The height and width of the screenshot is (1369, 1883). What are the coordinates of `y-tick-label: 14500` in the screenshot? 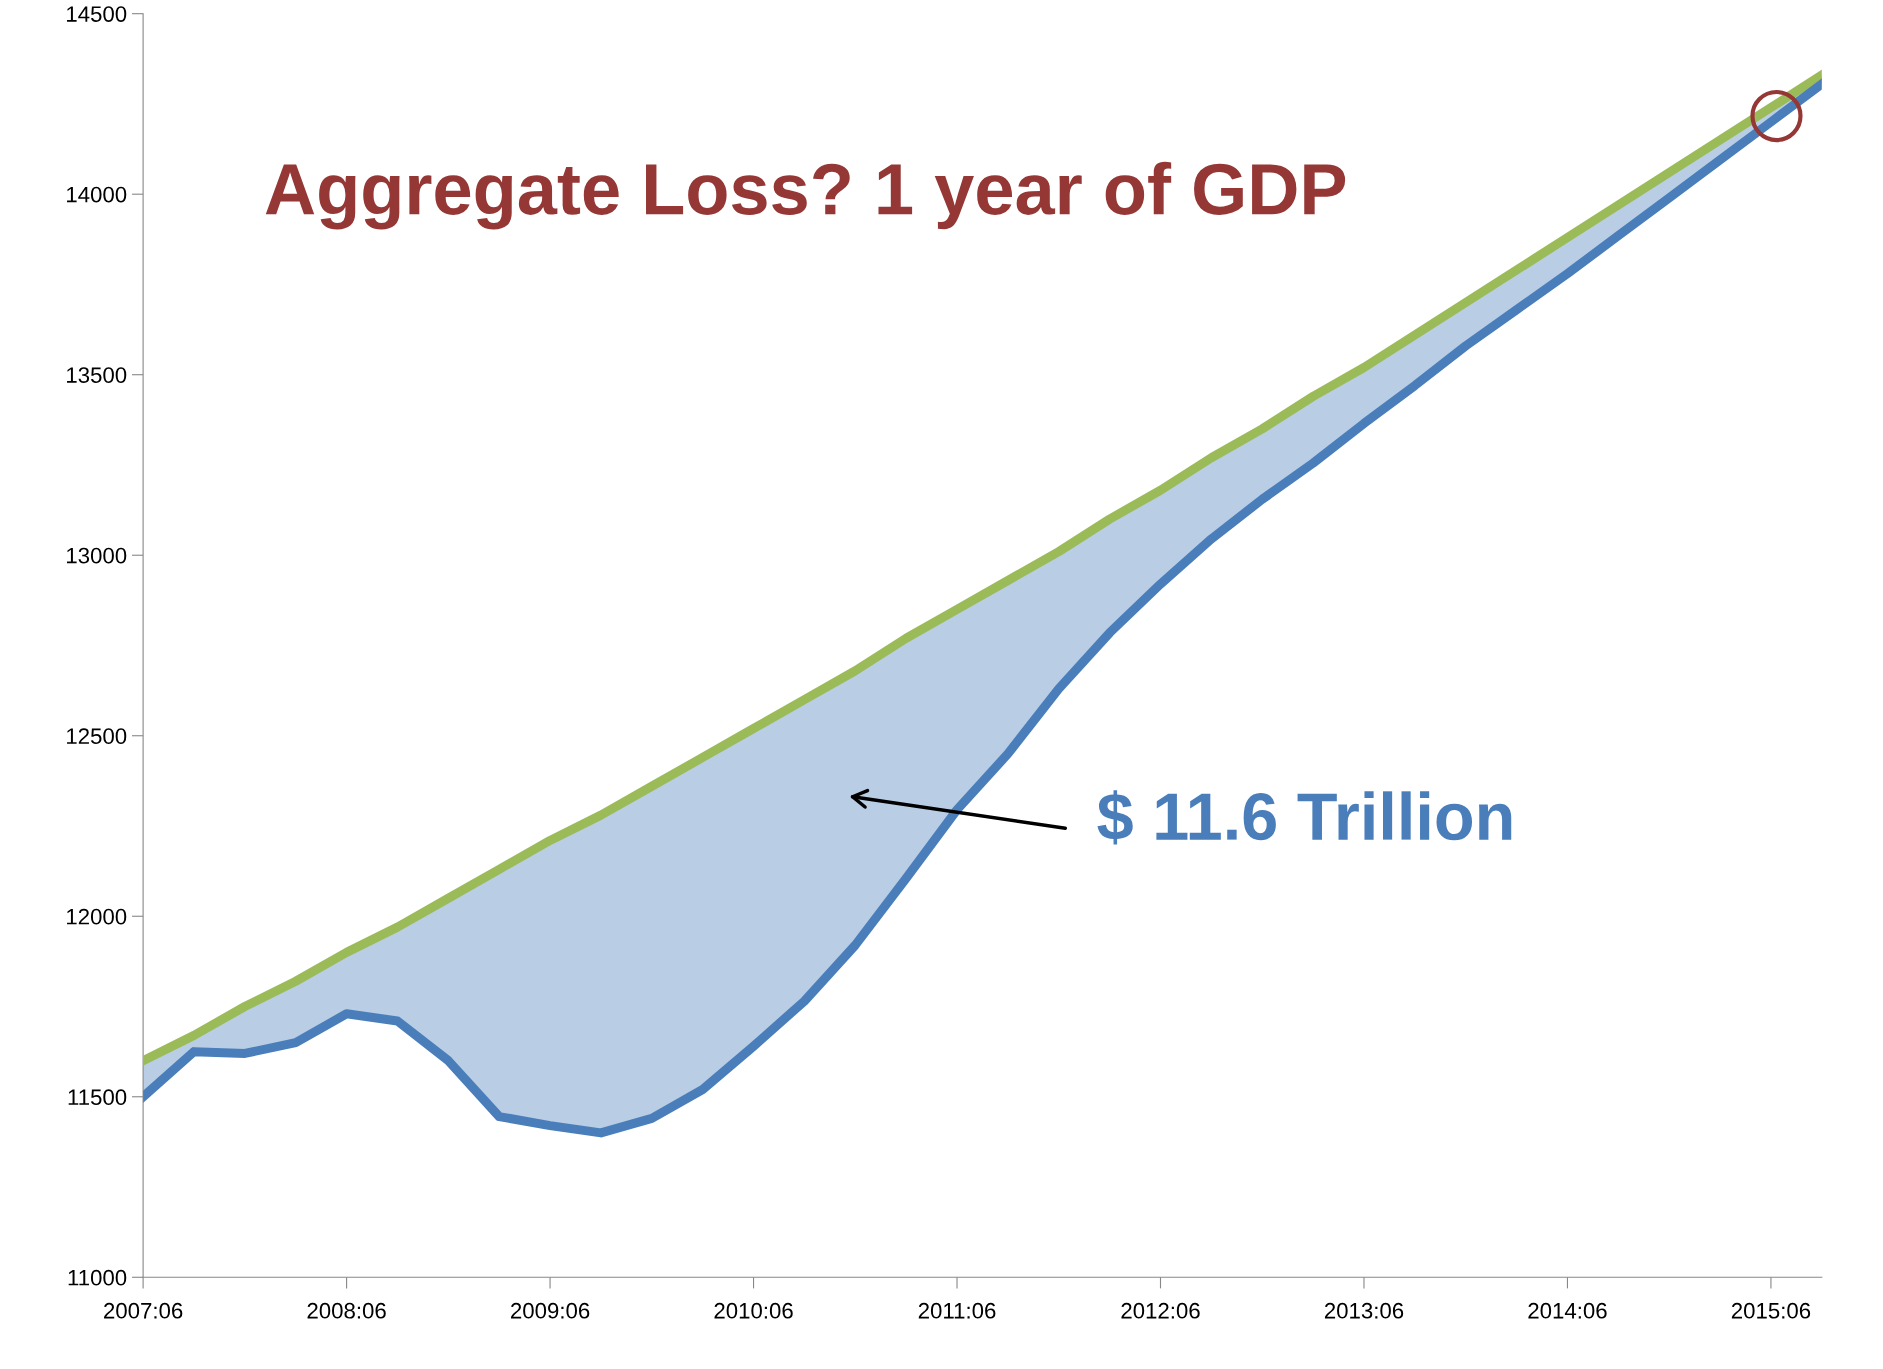 It's located at (97, 14).